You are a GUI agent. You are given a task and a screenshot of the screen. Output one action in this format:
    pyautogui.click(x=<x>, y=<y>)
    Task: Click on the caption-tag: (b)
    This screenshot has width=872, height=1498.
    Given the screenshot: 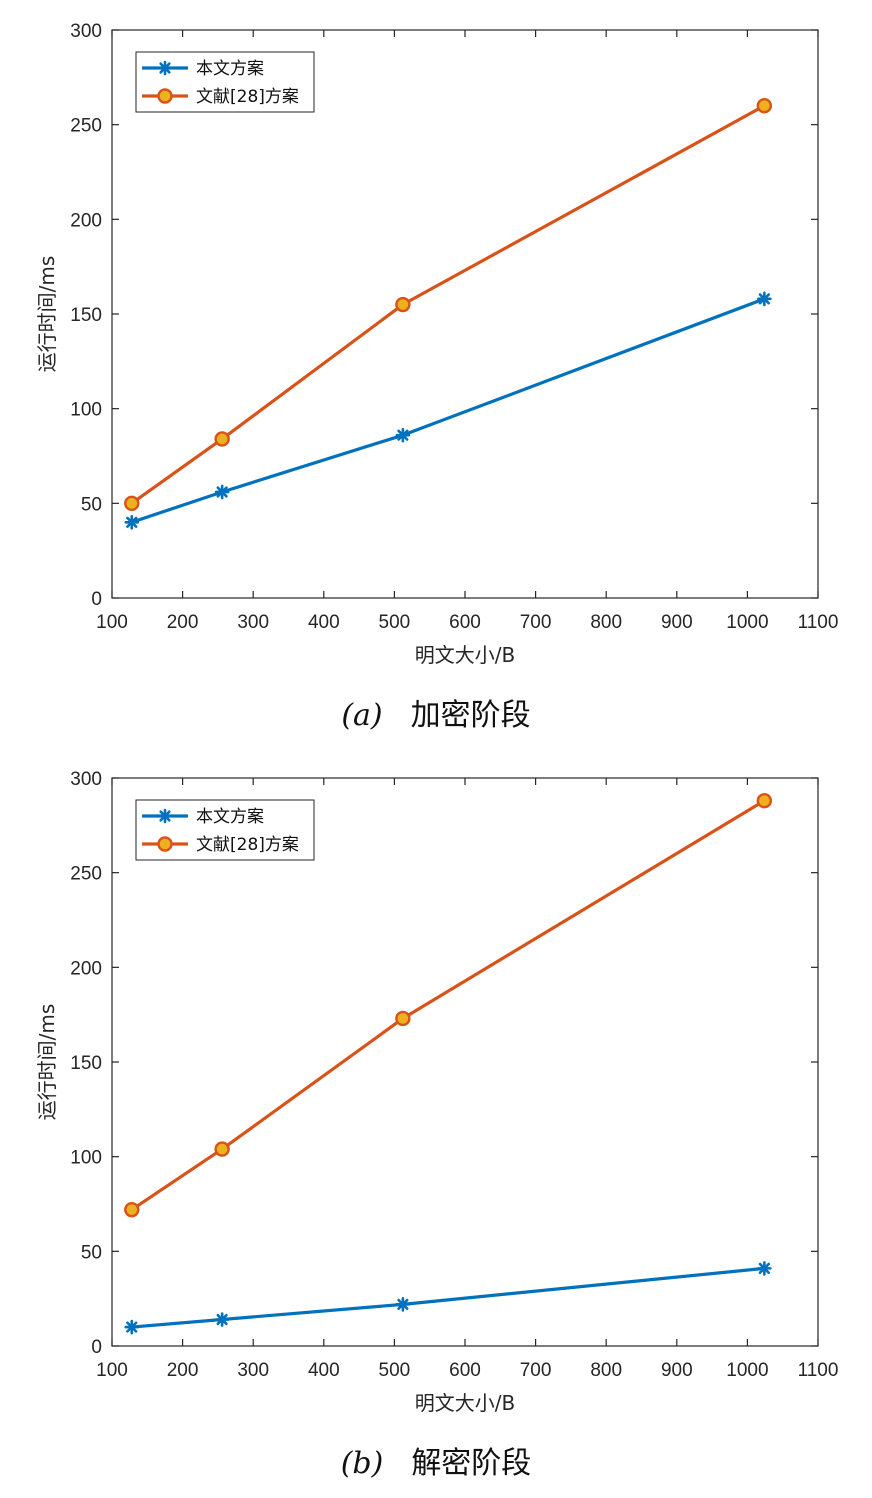 What is the action you would take?
    pyautogui.click(x=362, y=1463)
    